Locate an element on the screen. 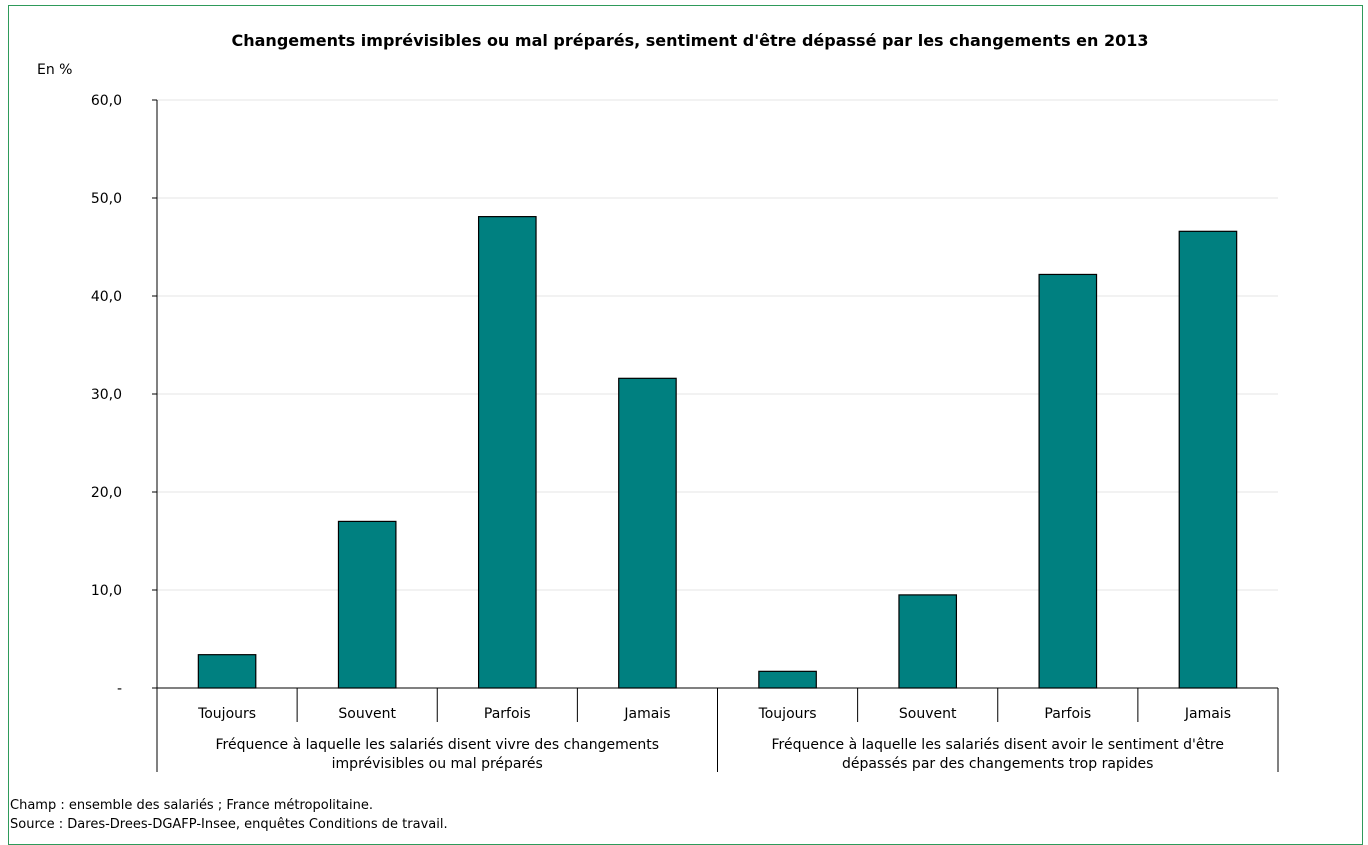 This screenshot has height=845, width=1368. y-tick-label: 10,0 is located at coordinates (106, 591).